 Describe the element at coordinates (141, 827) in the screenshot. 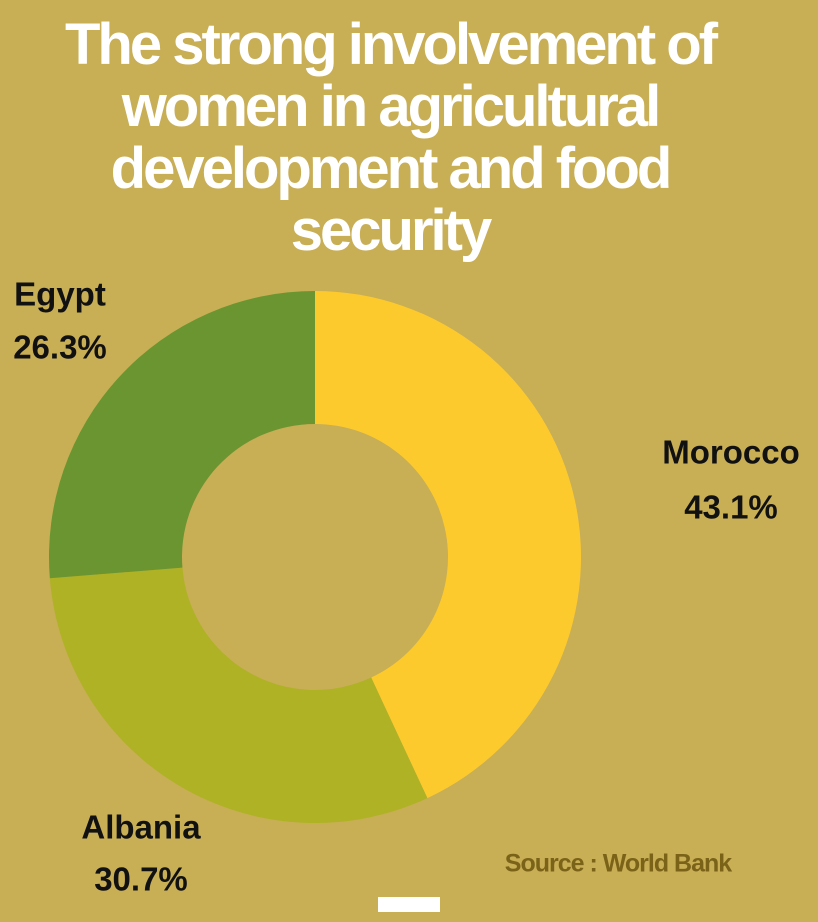

I see `category-label: Albania` at that location.